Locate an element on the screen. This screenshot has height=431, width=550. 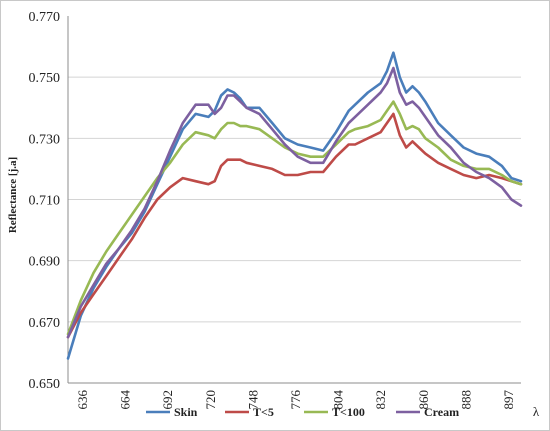
x-tick-label: 897 is located at coordinates (508, 400).